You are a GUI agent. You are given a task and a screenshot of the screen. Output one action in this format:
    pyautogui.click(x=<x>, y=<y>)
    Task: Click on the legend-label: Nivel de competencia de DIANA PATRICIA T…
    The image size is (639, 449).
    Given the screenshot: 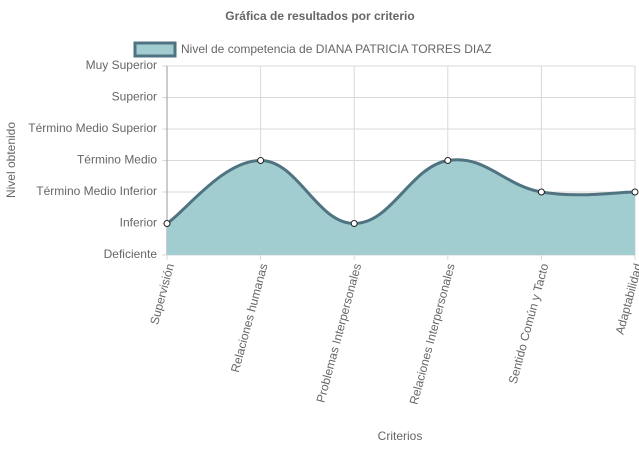 What is the action you would take?
    pyautogui.click(x=336, y=49)
    